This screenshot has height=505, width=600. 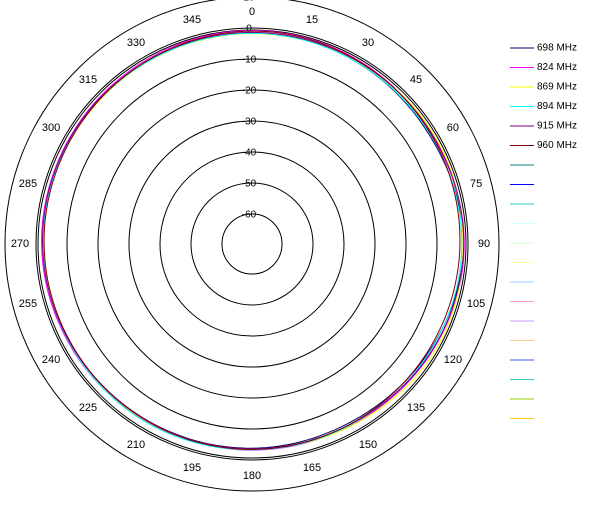 I want to click on radial-tick-label: -30, so click(x=249, y=122).